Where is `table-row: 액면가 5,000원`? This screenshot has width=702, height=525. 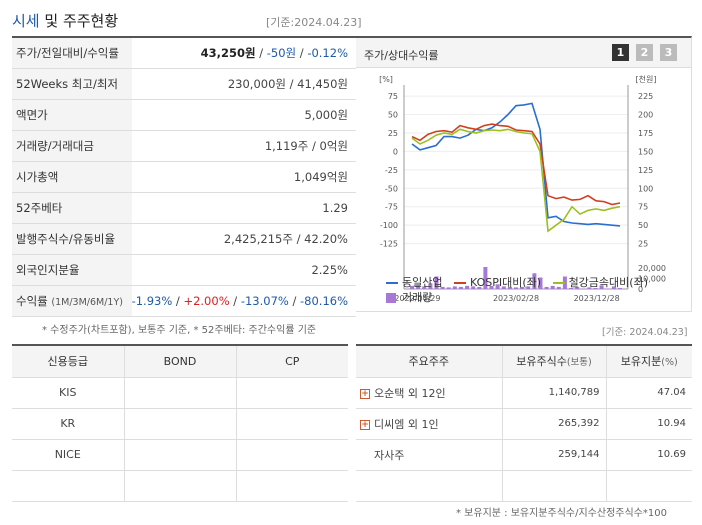 table-row: 액면가 5,000원 is located at coordinates (184, 115).